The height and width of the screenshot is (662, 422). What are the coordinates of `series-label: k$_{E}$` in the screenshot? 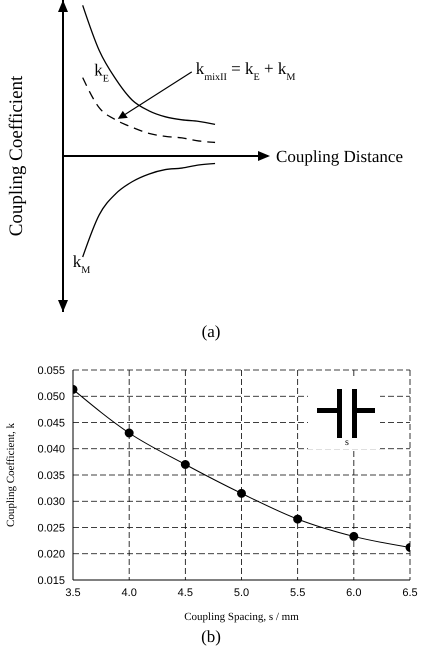 It's located at (101, 72).